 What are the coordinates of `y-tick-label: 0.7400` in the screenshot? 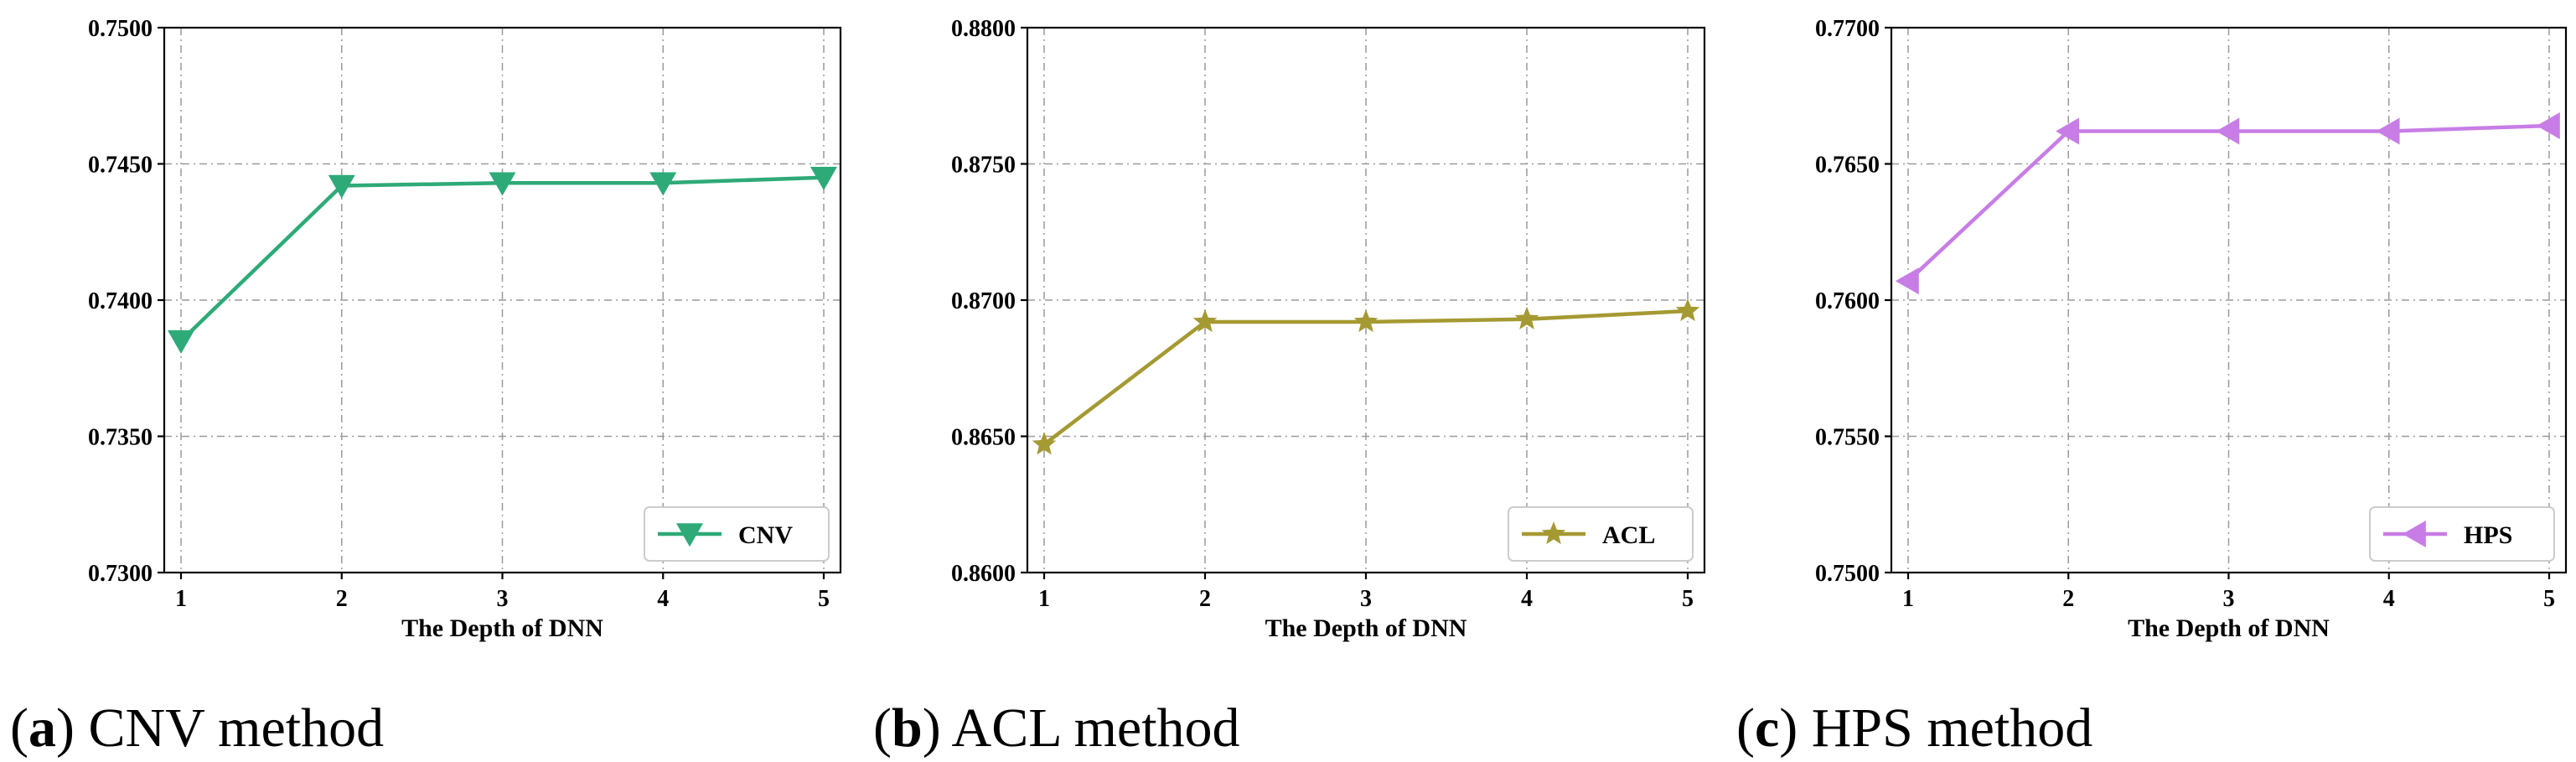 It's located at (120, 301).